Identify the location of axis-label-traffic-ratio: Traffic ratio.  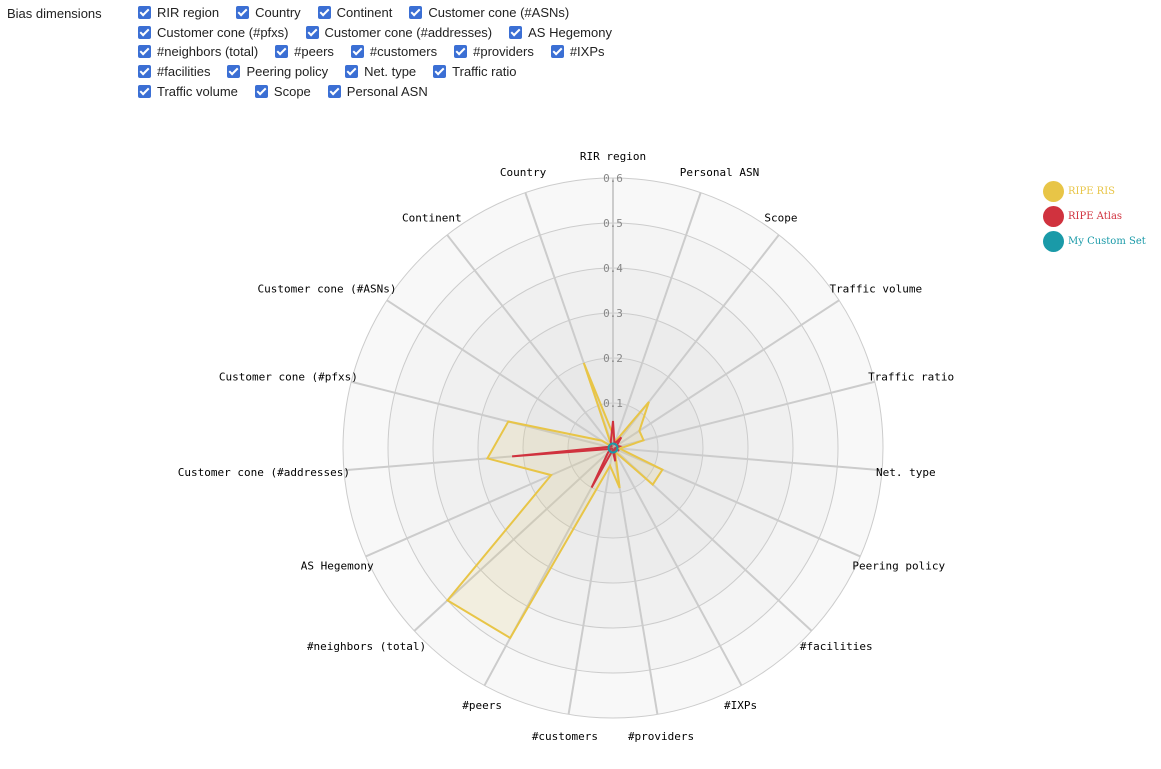
(911, 376).